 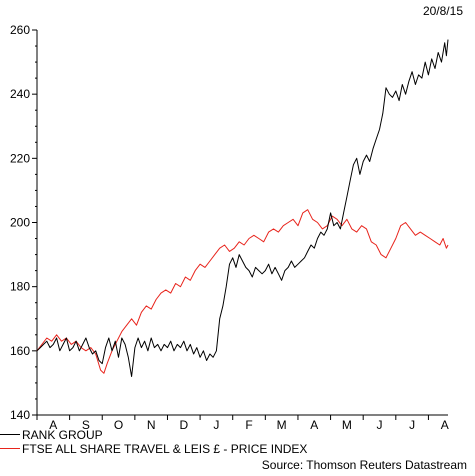 What do you see at coordinates (20, 158) in the screenshot?
I see `y-tick-label: 220` at bounding box center [20, 158].